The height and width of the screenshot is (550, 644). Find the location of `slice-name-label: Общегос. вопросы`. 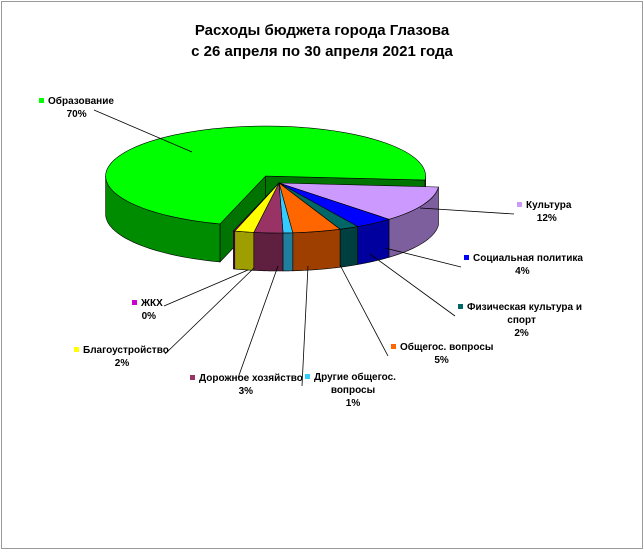

slice-name-label: Общегос. вопросы is located at coordinates (446, 347).